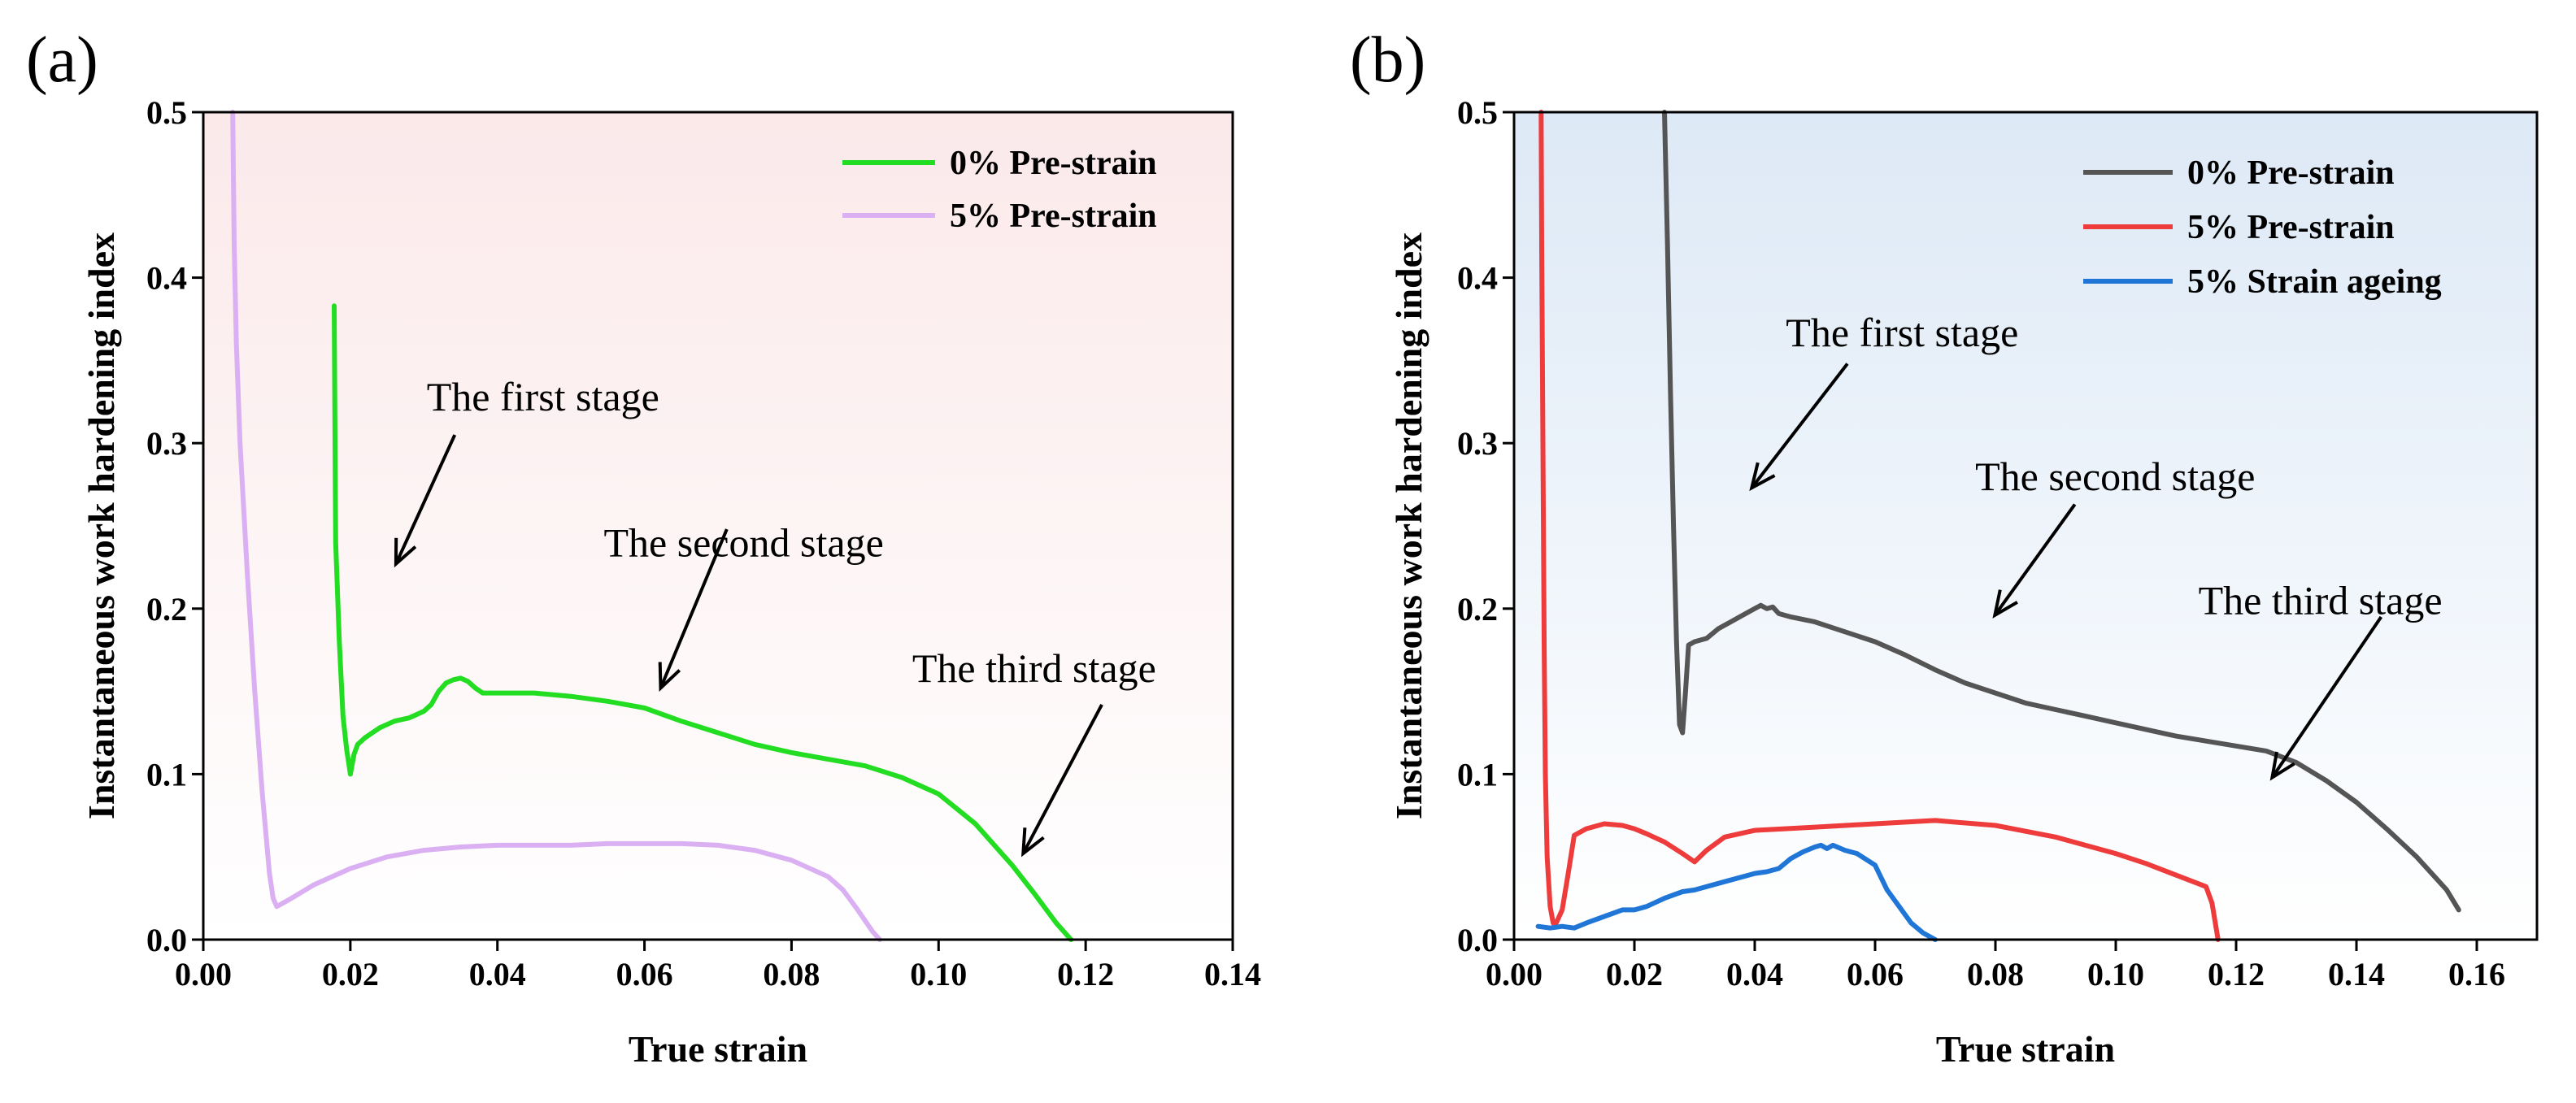 This screenshot has width=2576, height=1103. Describe the element at coordinates (101, 525) in the screenshot. I see `y-axis-title-a: Instantaneous work hardening index` at that location.